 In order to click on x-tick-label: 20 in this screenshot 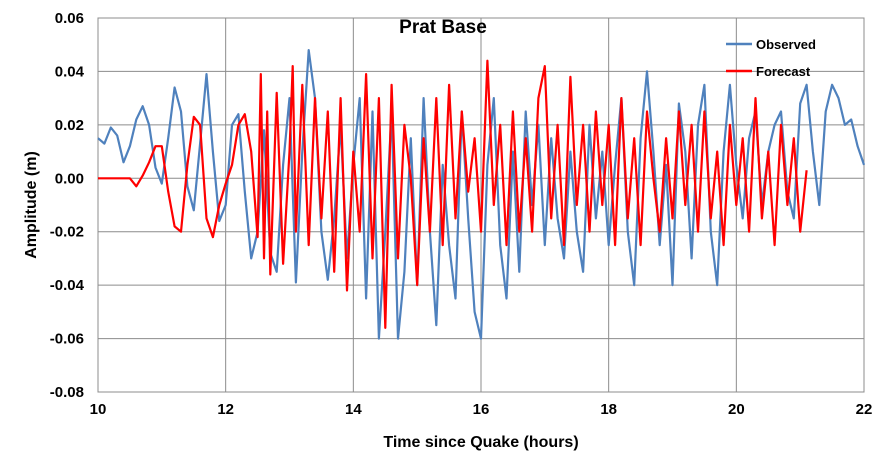, I will do `click(736, 409)`.